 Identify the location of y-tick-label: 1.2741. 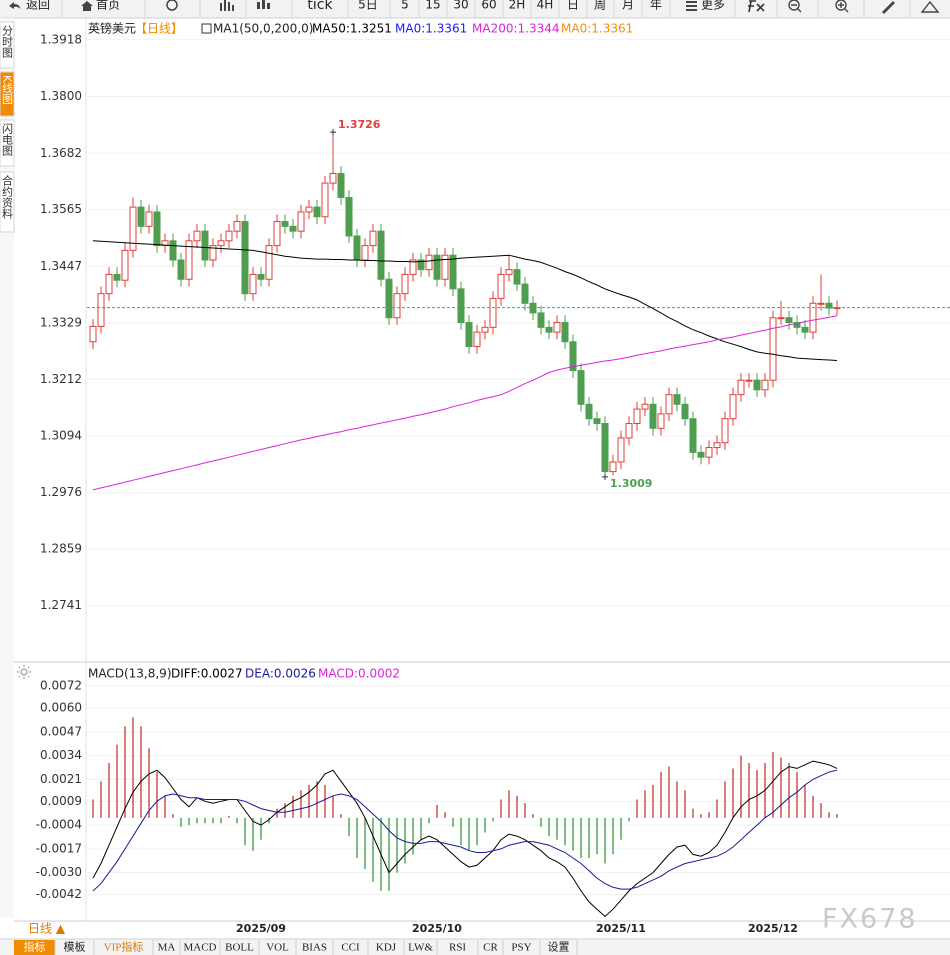
(61, 605).